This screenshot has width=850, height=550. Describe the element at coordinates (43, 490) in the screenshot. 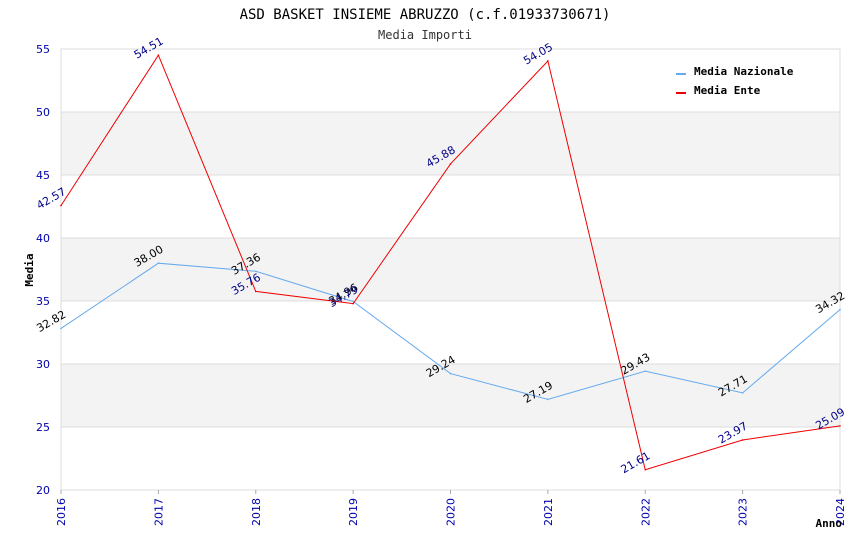

I see `y-tick-label: 20` at that location.